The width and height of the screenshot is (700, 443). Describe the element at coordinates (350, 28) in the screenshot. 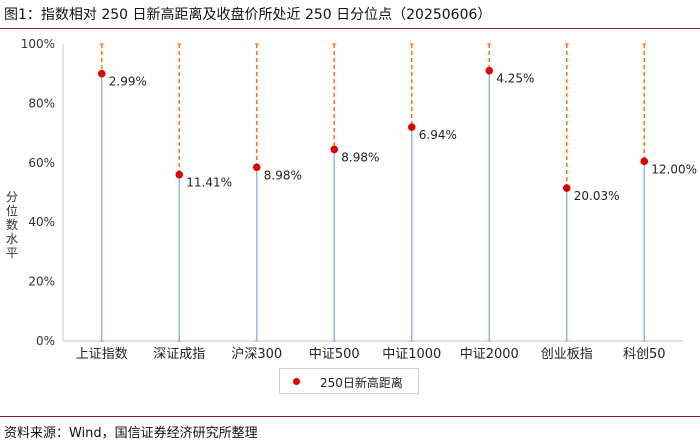

I see `title-divider` at that location.